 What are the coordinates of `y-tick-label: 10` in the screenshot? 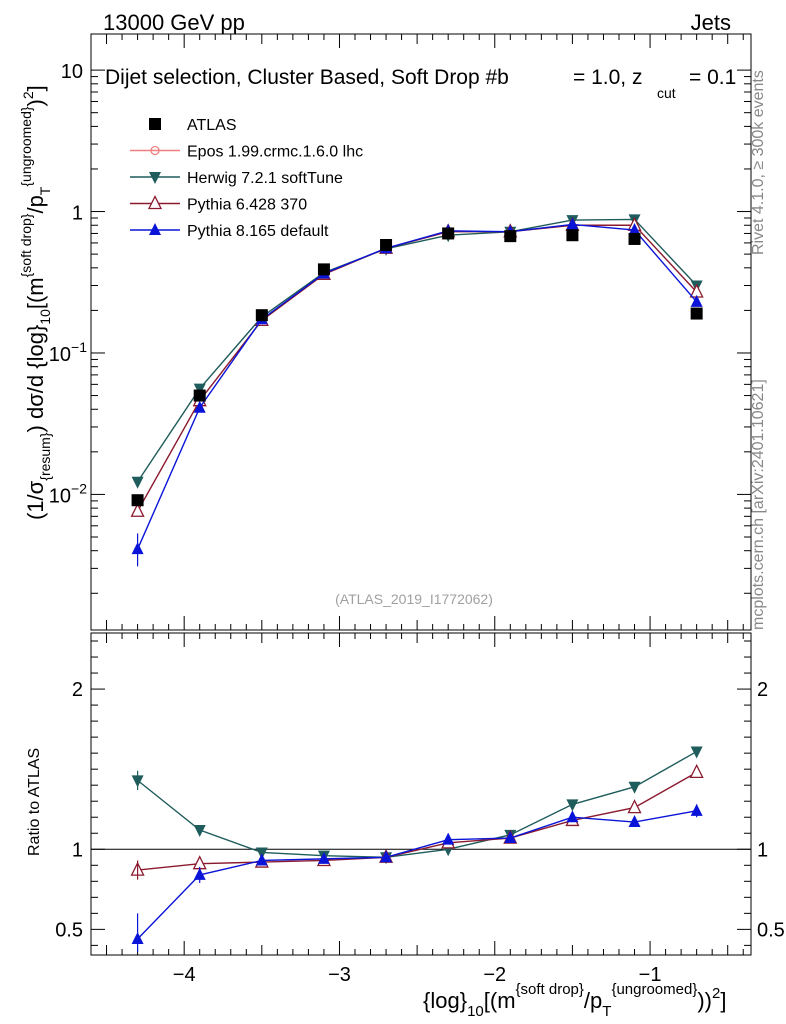 It's located at (72, 72).